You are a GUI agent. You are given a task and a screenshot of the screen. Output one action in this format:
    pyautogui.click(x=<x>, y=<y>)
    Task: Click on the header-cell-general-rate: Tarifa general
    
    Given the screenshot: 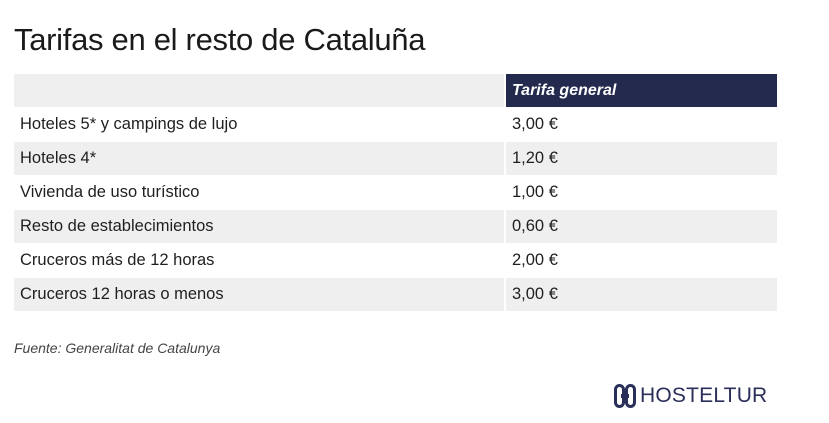 What is the action you would take?
    pyautogui.click(x=641, y=91)
    